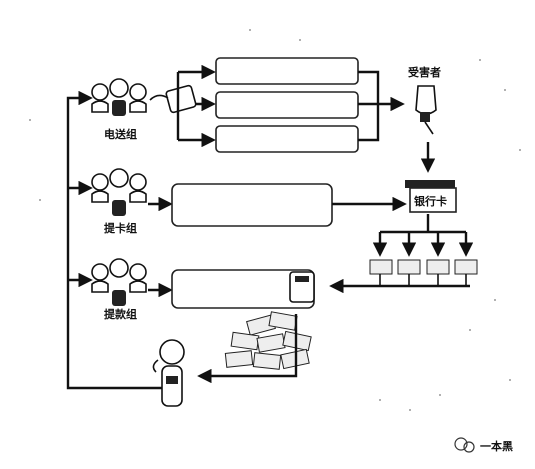 The height and width of the screenshot is (469, 535). I want to click on label-tikuan: 提款组, so click(120, 314).